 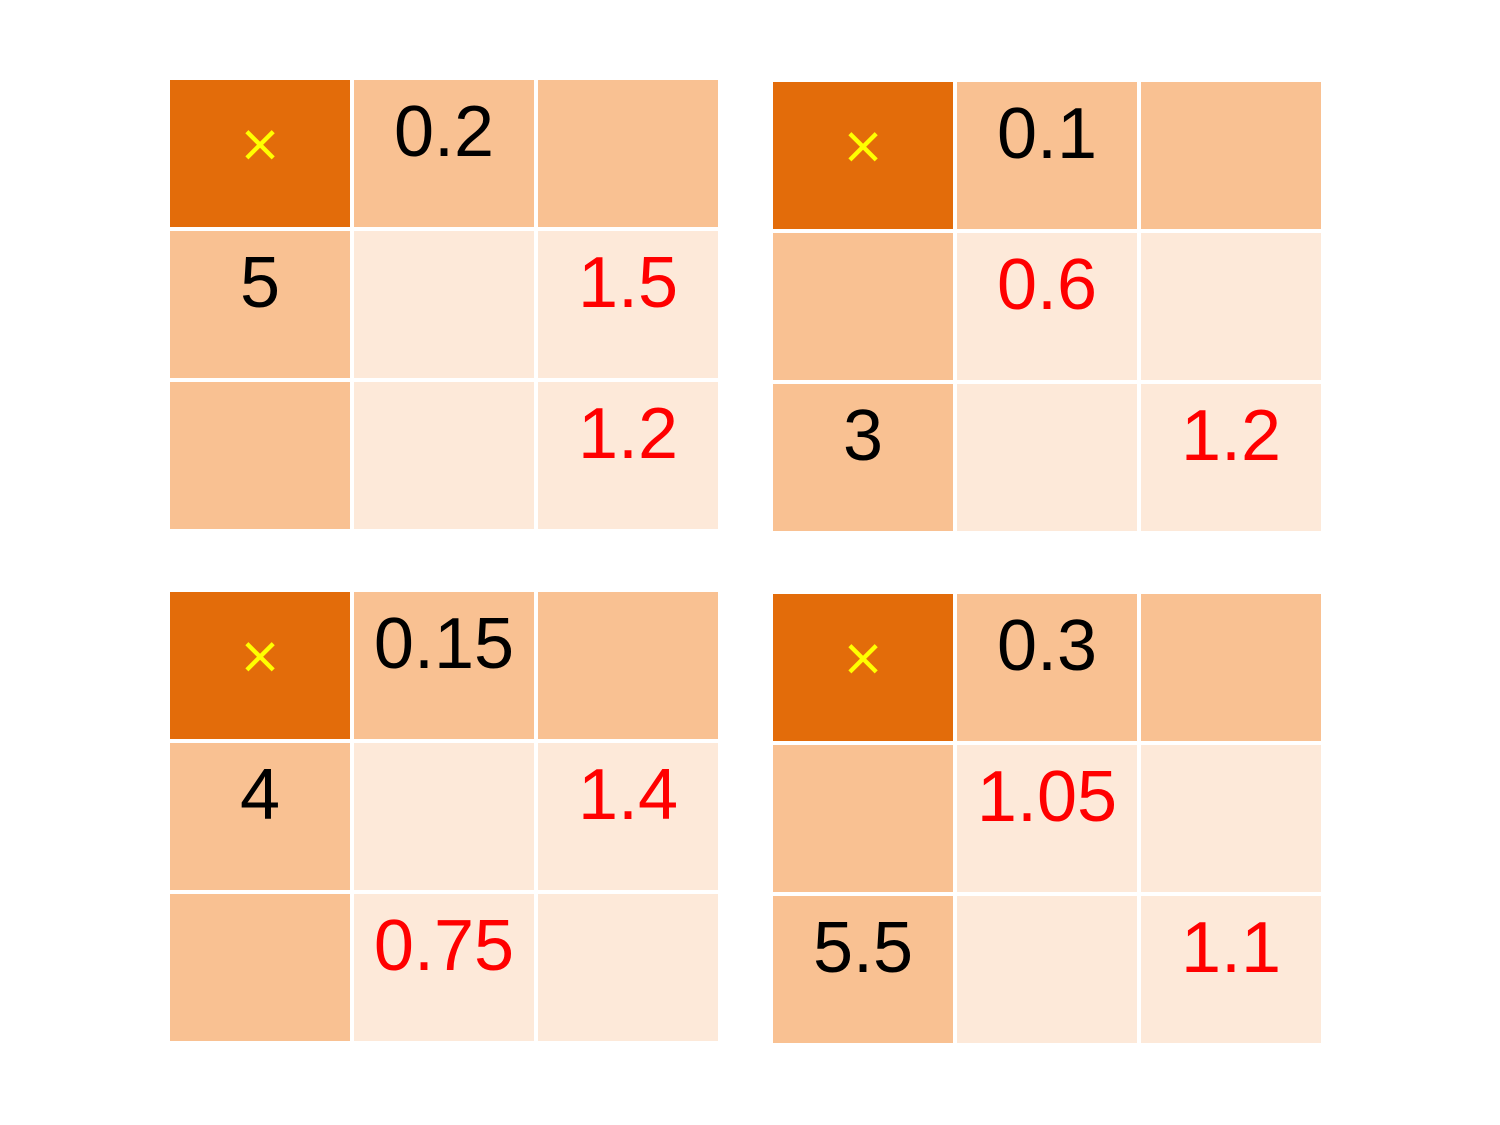 I want to click on row-header: 4, so click(x=260, y=816).